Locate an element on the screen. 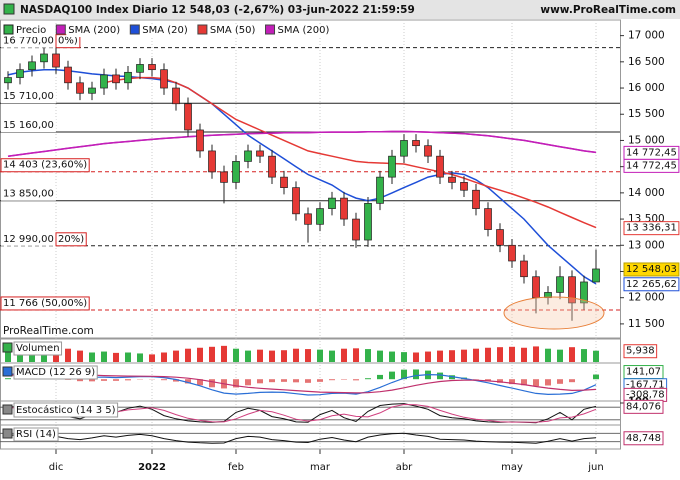 Image resolution: width=680 pixels, height=480 pixels. legend-entry: Precio is located at coordinates (31, 30).